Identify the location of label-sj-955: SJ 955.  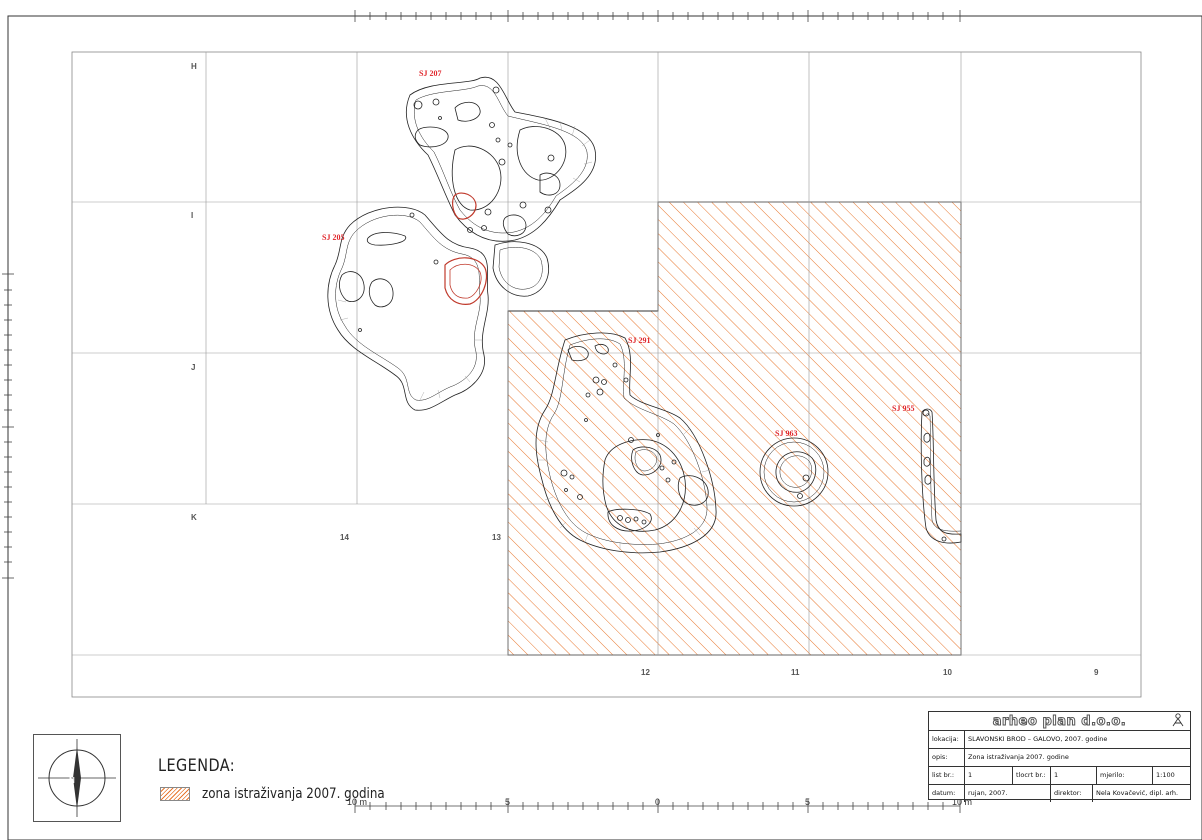
(903, 408).